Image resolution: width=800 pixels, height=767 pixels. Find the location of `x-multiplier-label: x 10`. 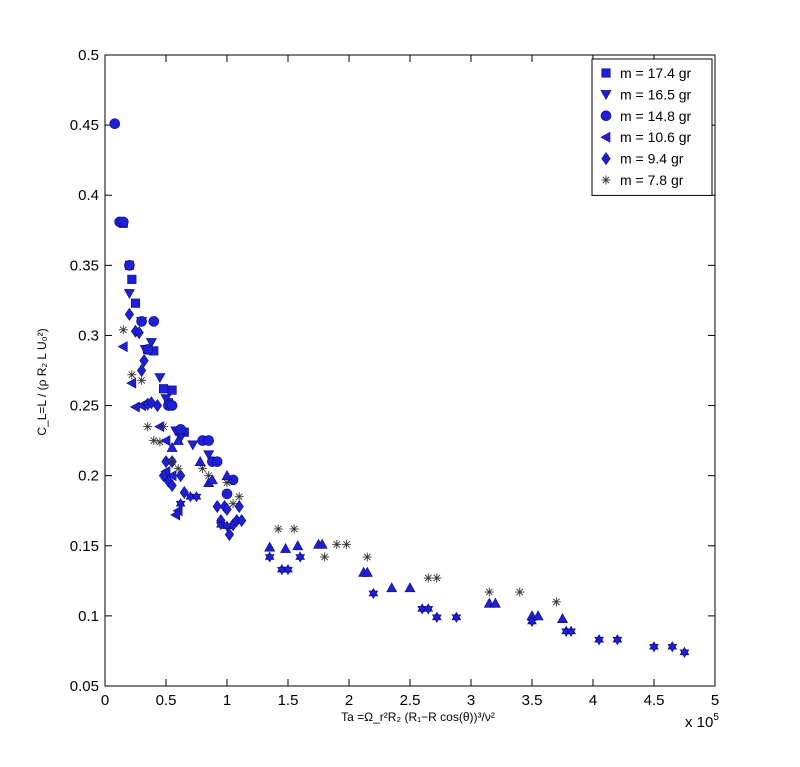

x-multiplier-label: x 10 is located at coordinates (699, 722).